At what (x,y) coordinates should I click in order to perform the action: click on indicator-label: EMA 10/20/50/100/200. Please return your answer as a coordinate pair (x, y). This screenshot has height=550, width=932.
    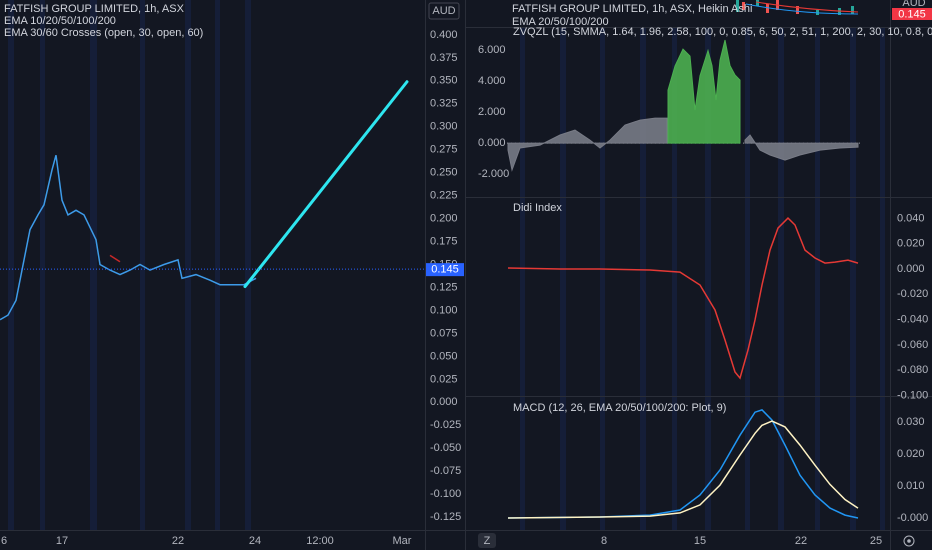
    Looking at the image, I should click on (60, 21).